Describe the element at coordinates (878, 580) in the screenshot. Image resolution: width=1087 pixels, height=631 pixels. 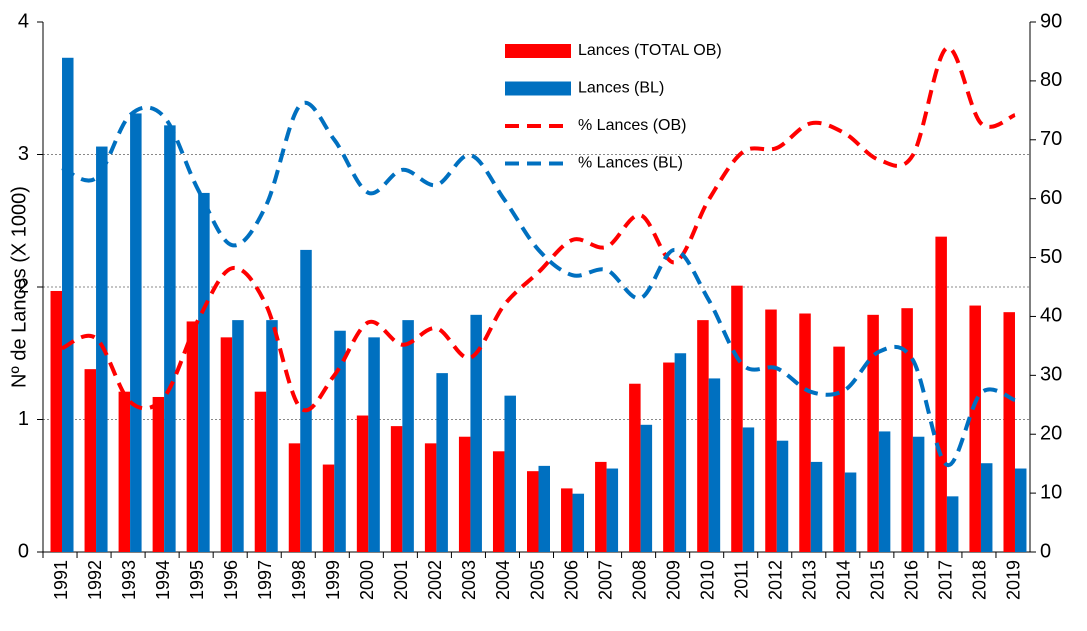
I see `x-tick-label: 2015` at that location.